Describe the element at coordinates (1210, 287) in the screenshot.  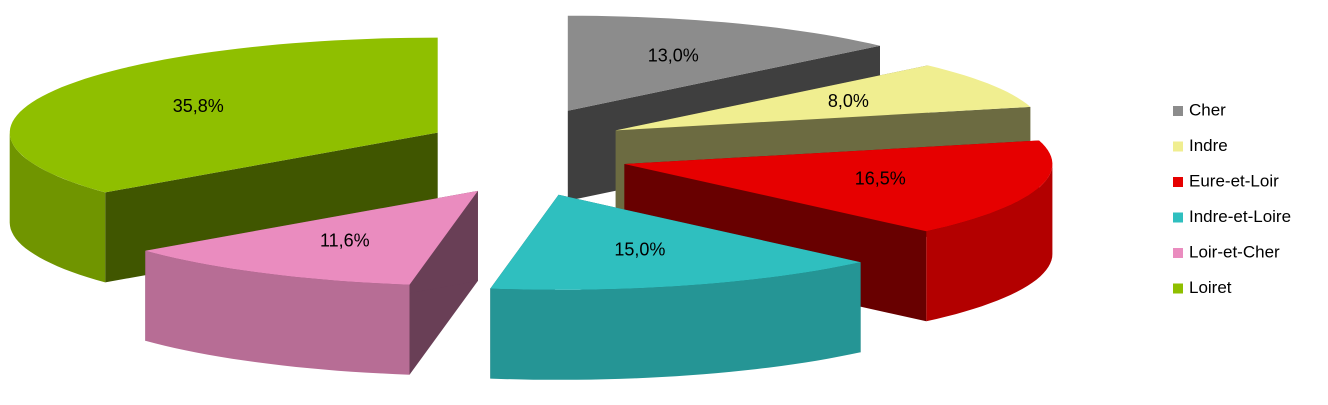
I see `legend-label: Loiret` at that location.